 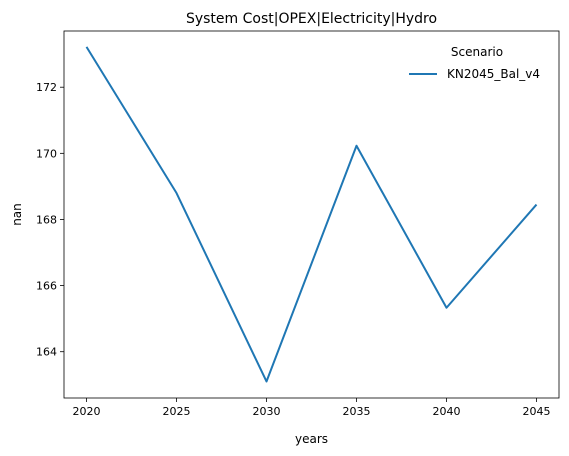 What do you see at coordinates (477, 52) in the screenshot?
I see `legend-title: Scenario` at bounding box center [477, 52].